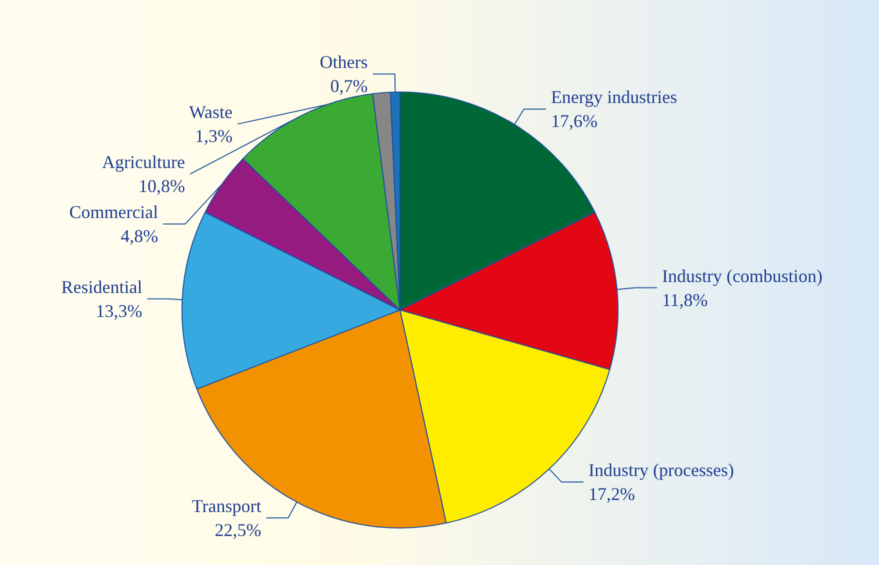 The height and width of the screenshot is (565, 879). Describe the element at coordinates (113, 212) in the screenshot. I see `slice-label: Commercial` at that location.